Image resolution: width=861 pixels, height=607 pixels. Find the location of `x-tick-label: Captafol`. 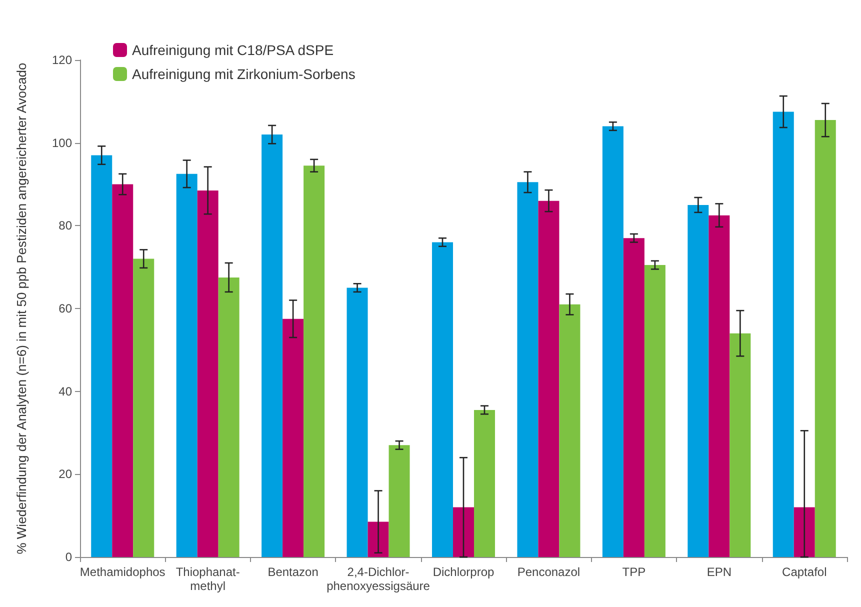

x-tick-label: Captafol is located at coordinates (804, 572).